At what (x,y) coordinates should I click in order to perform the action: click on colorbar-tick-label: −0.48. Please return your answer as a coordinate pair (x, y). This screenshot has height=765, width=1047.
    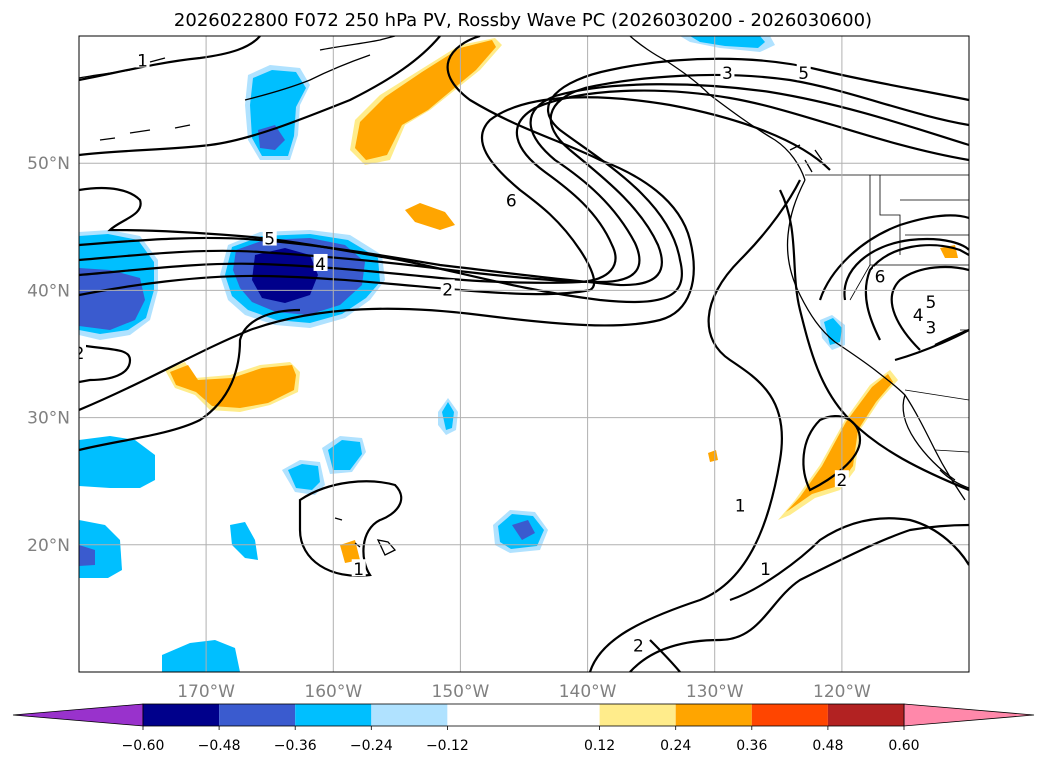
    Looking at the image, I should click on (219, 746).